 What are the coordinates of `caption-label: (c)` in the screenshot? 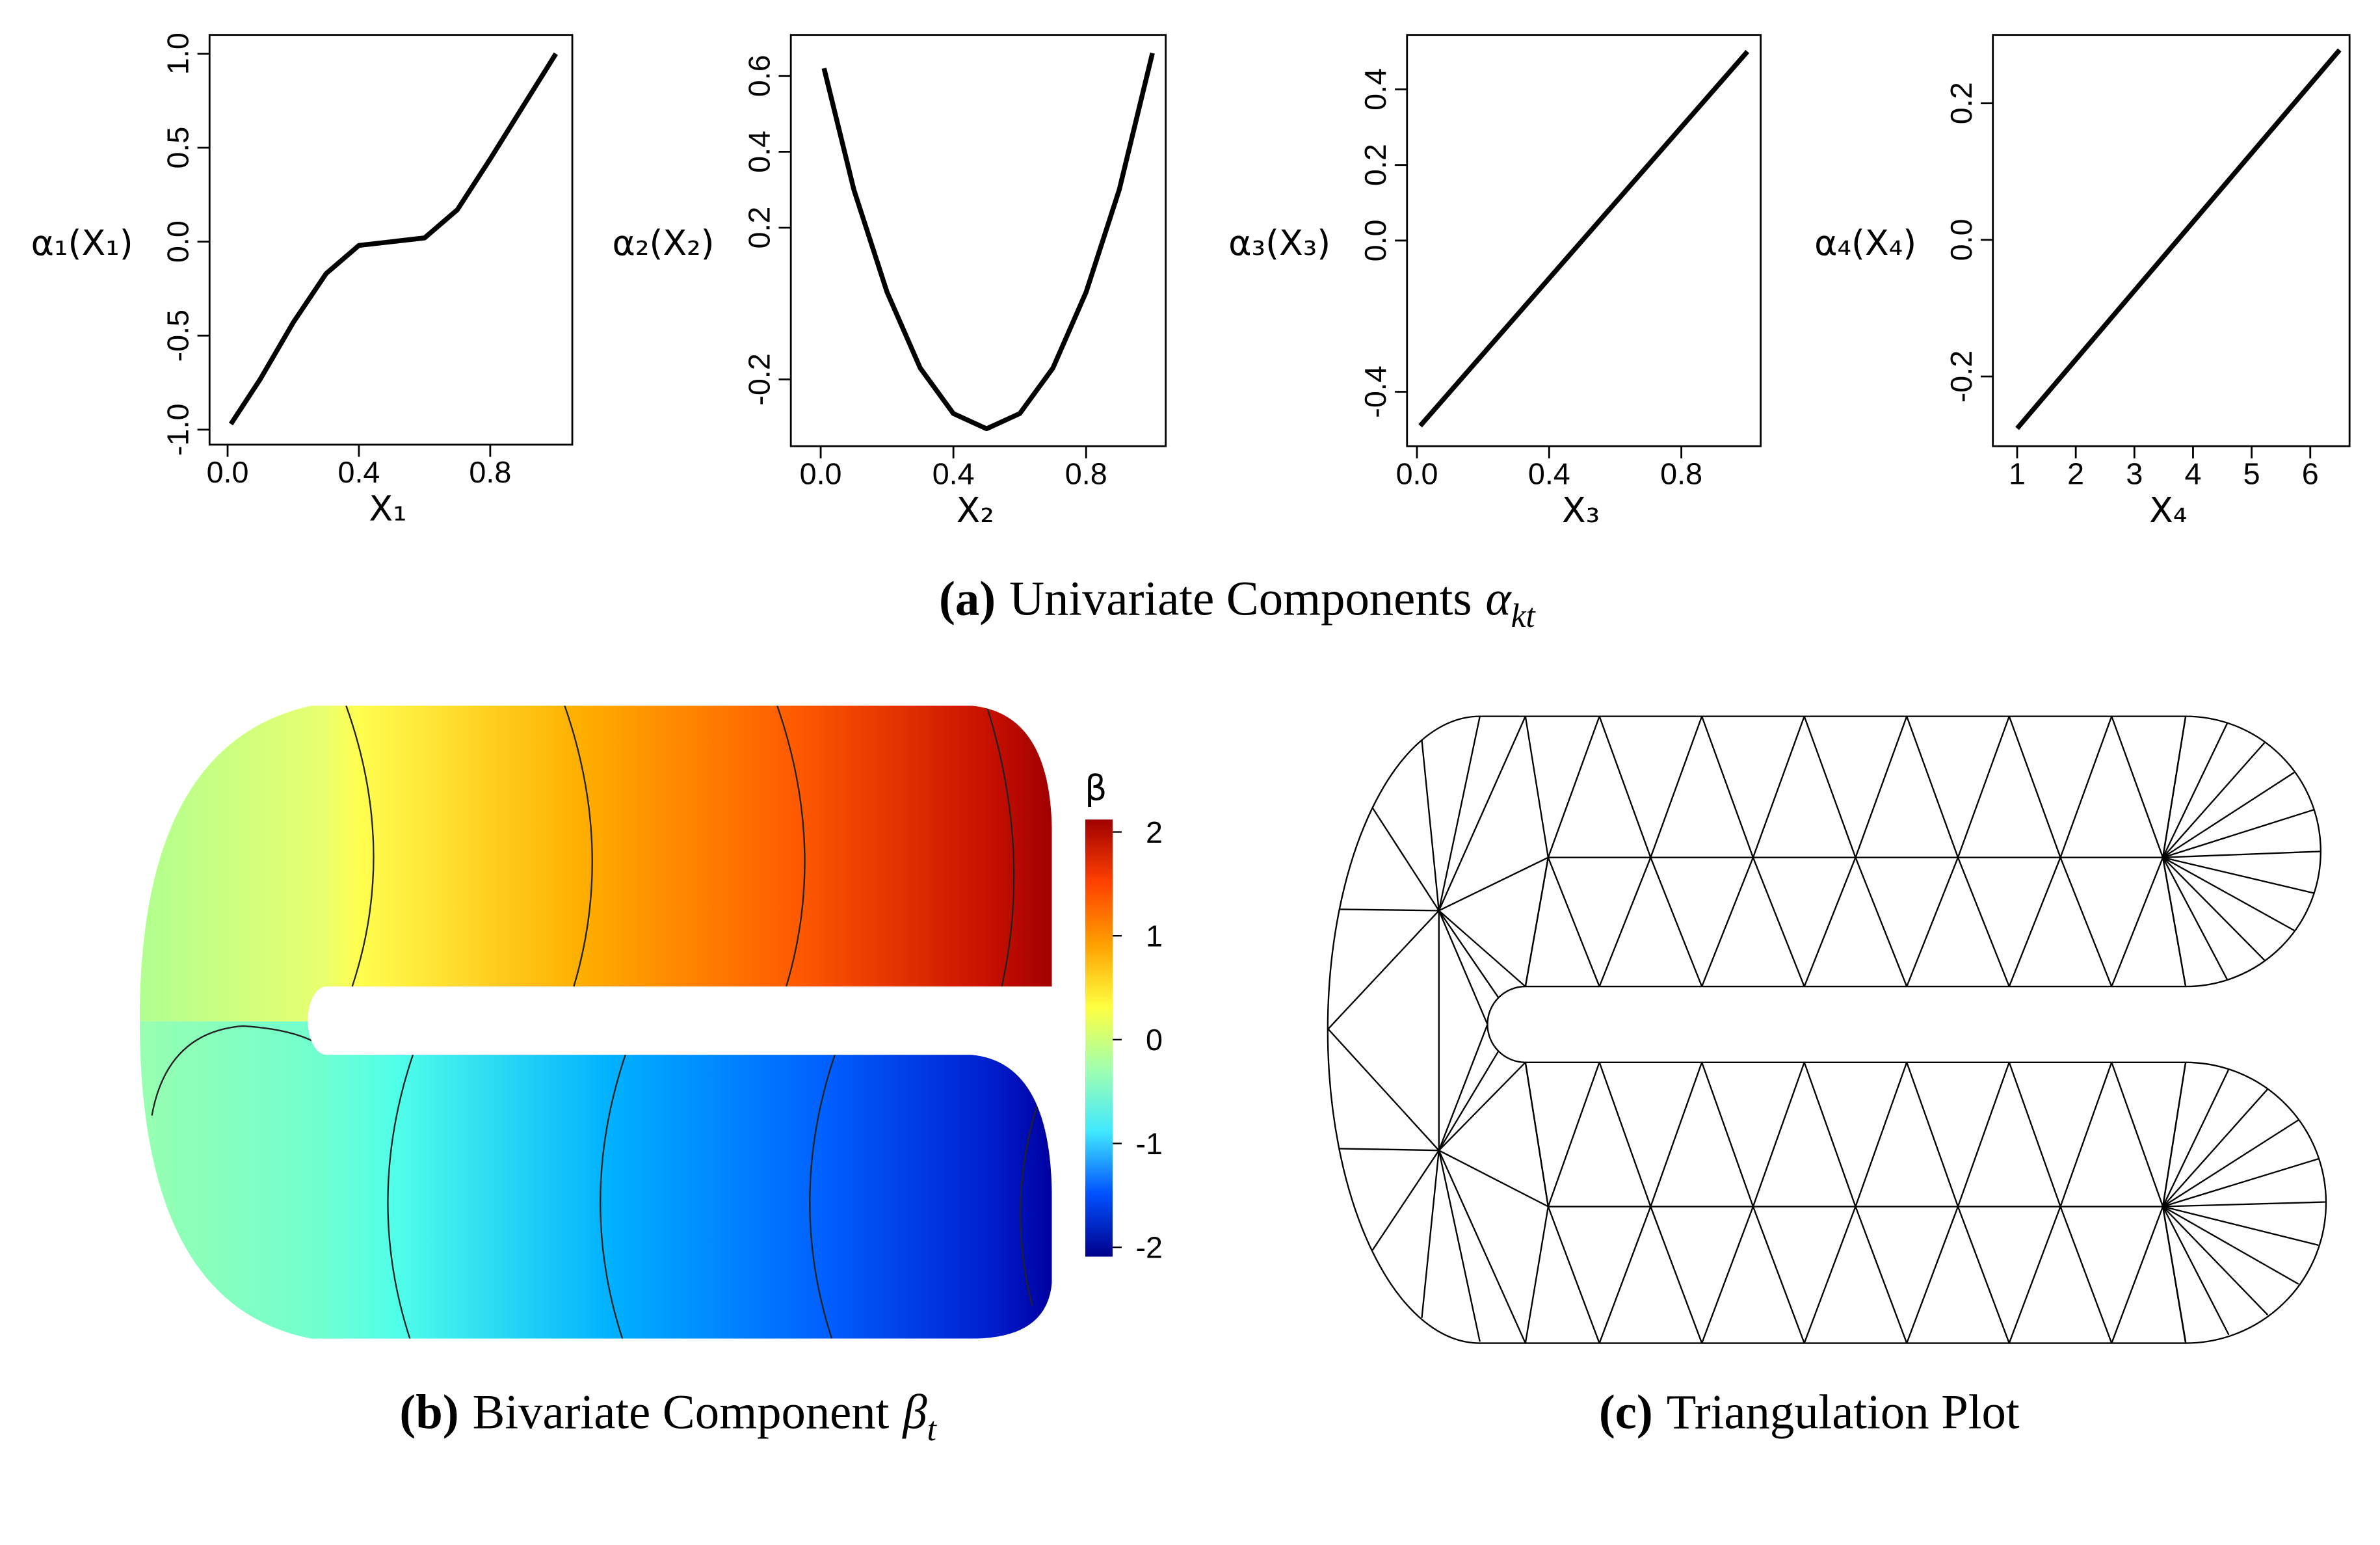 It's located at (1626, 1412).